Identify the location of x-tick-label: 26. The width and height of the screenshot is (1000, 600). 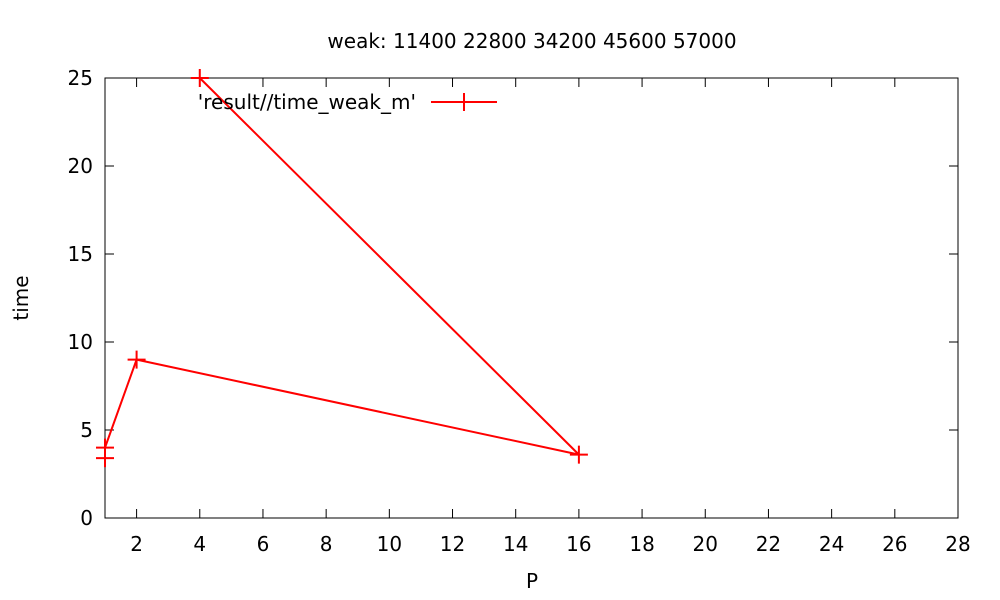
(894, 544).